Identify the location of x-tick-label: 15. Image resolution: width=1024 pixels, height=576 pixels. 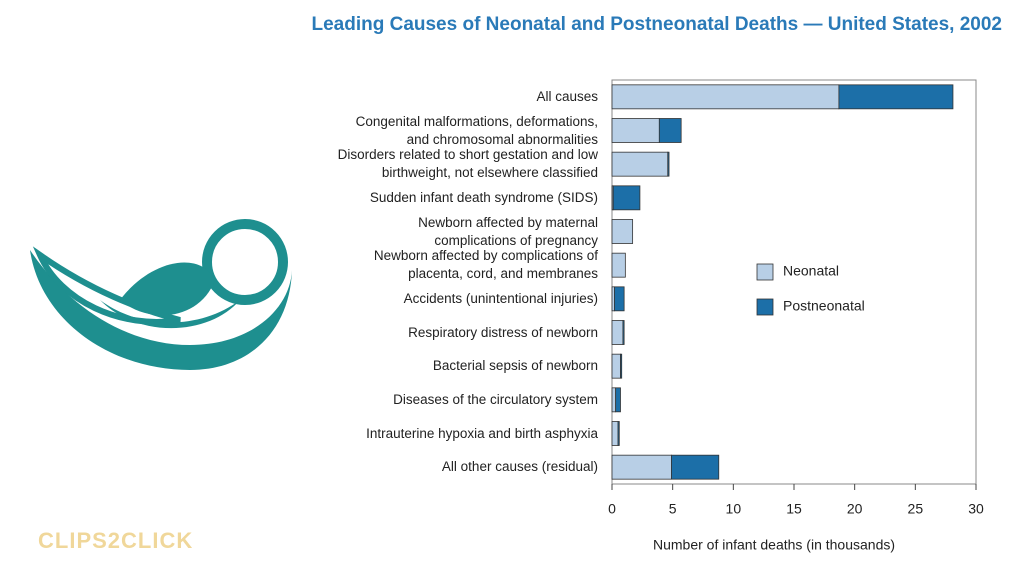
(794, 509).